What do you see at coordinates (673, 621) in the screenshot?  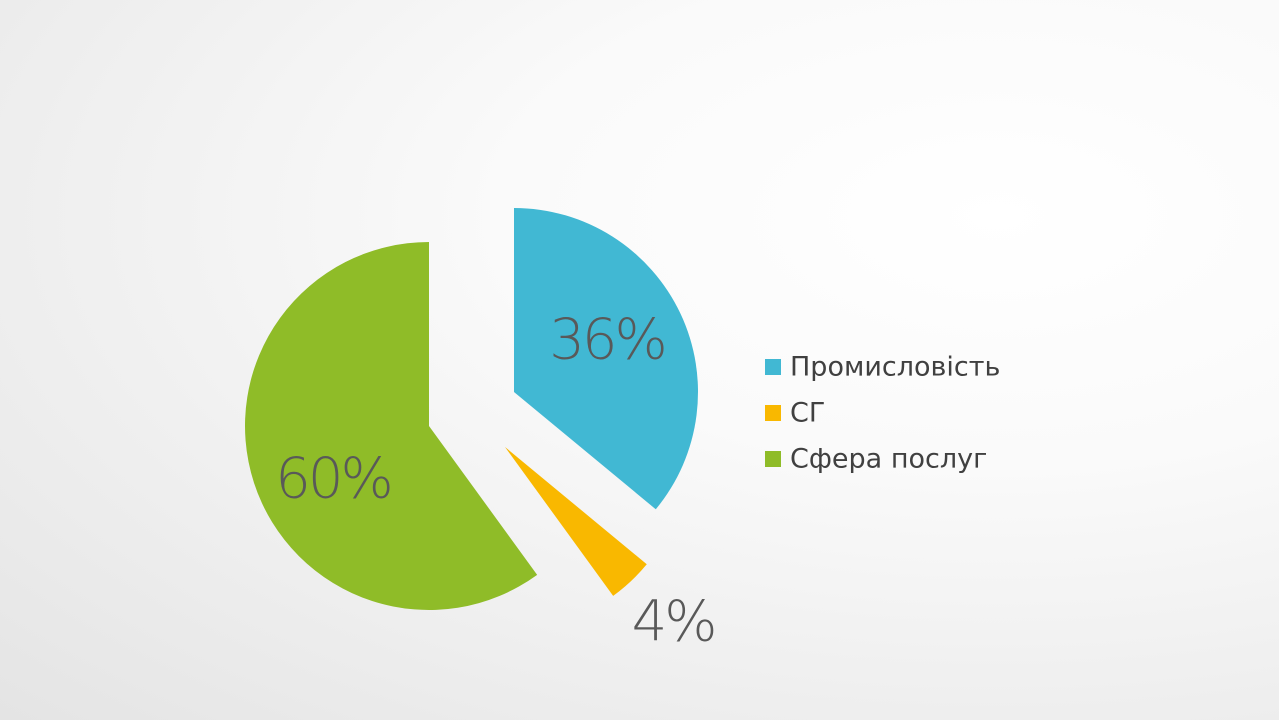 I see `value-label: 4%` at bounding box center [673, 621].